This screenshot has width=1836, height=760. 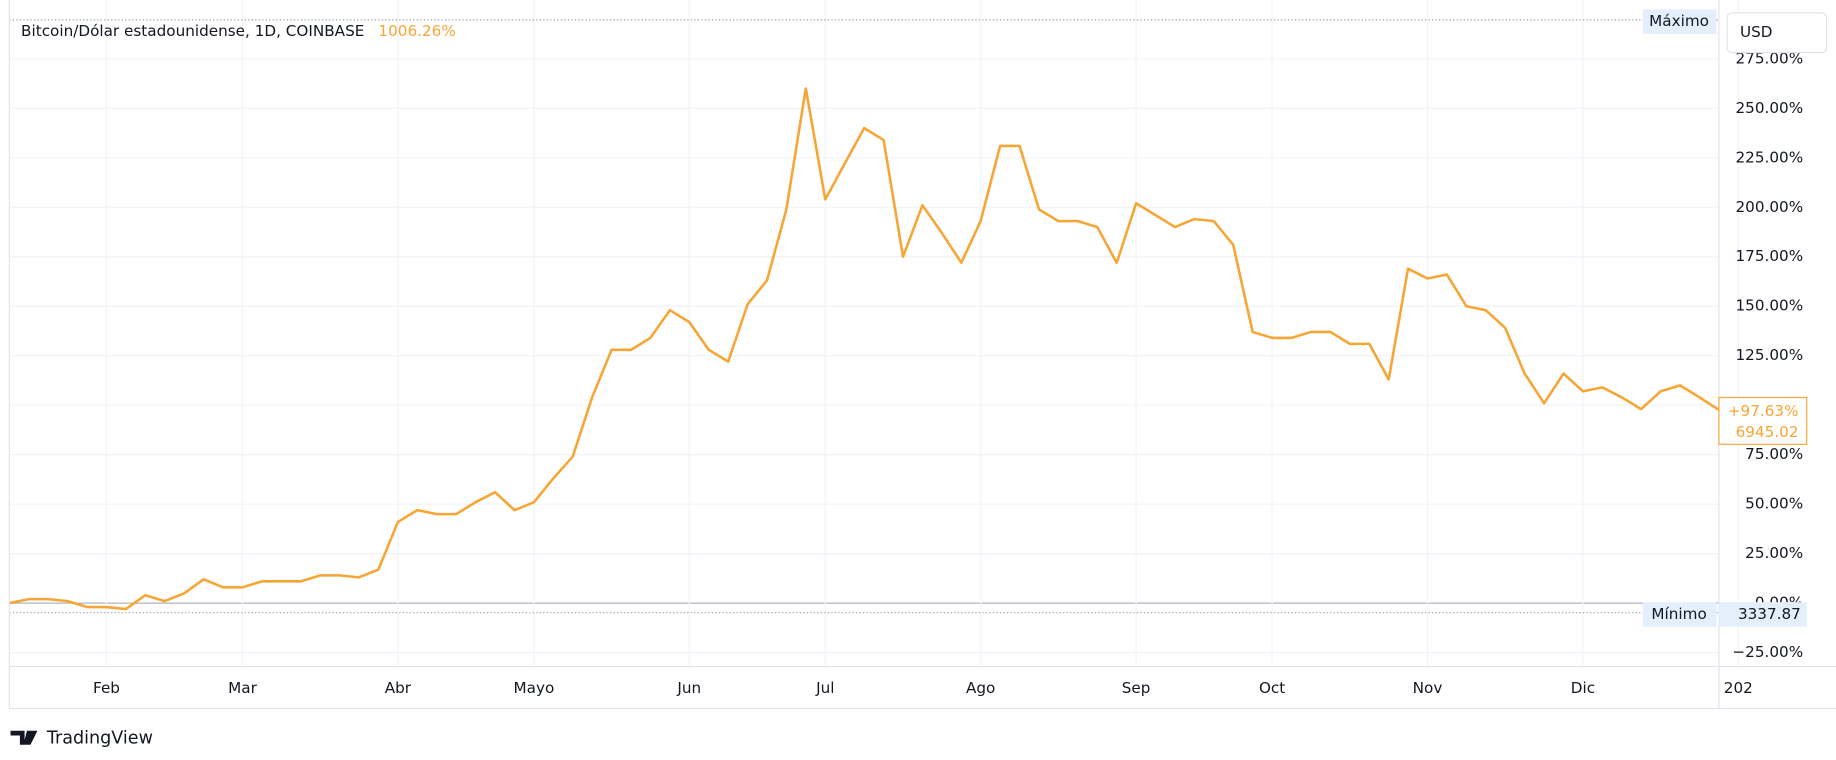 I want to click on currency-button, so click(x=1777, y=33).